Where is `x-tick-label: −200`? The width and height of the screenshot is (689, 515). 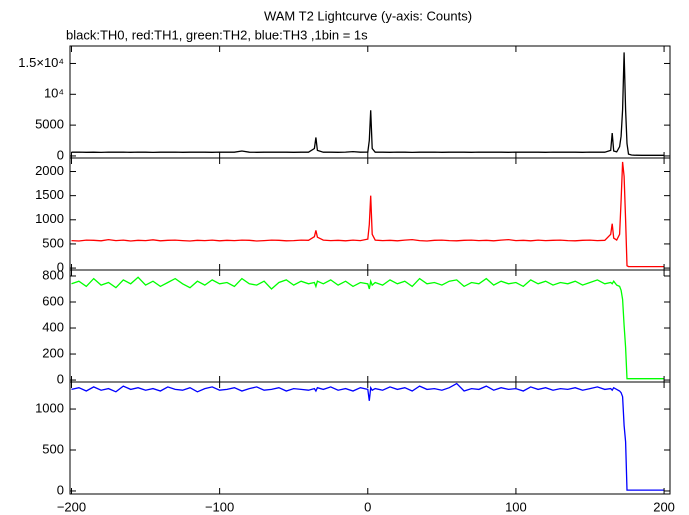 x-tick-label: −200 is located at coordinates (71, 506).